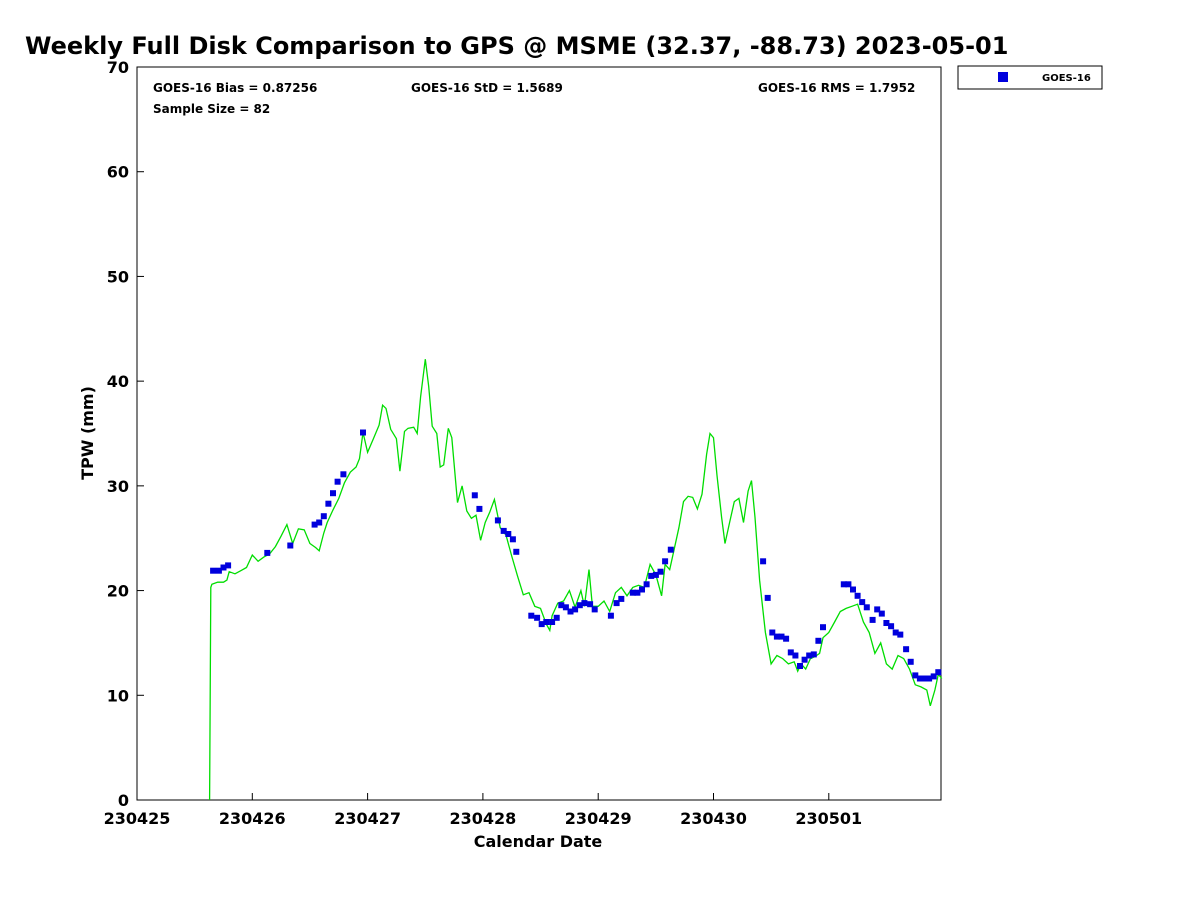 Image resolution: width=1200 pixels, height=900 pixels. Describe the element at coordinates (367, 818) in the screenshot. I see `x-tick-label: 230427` at that location.